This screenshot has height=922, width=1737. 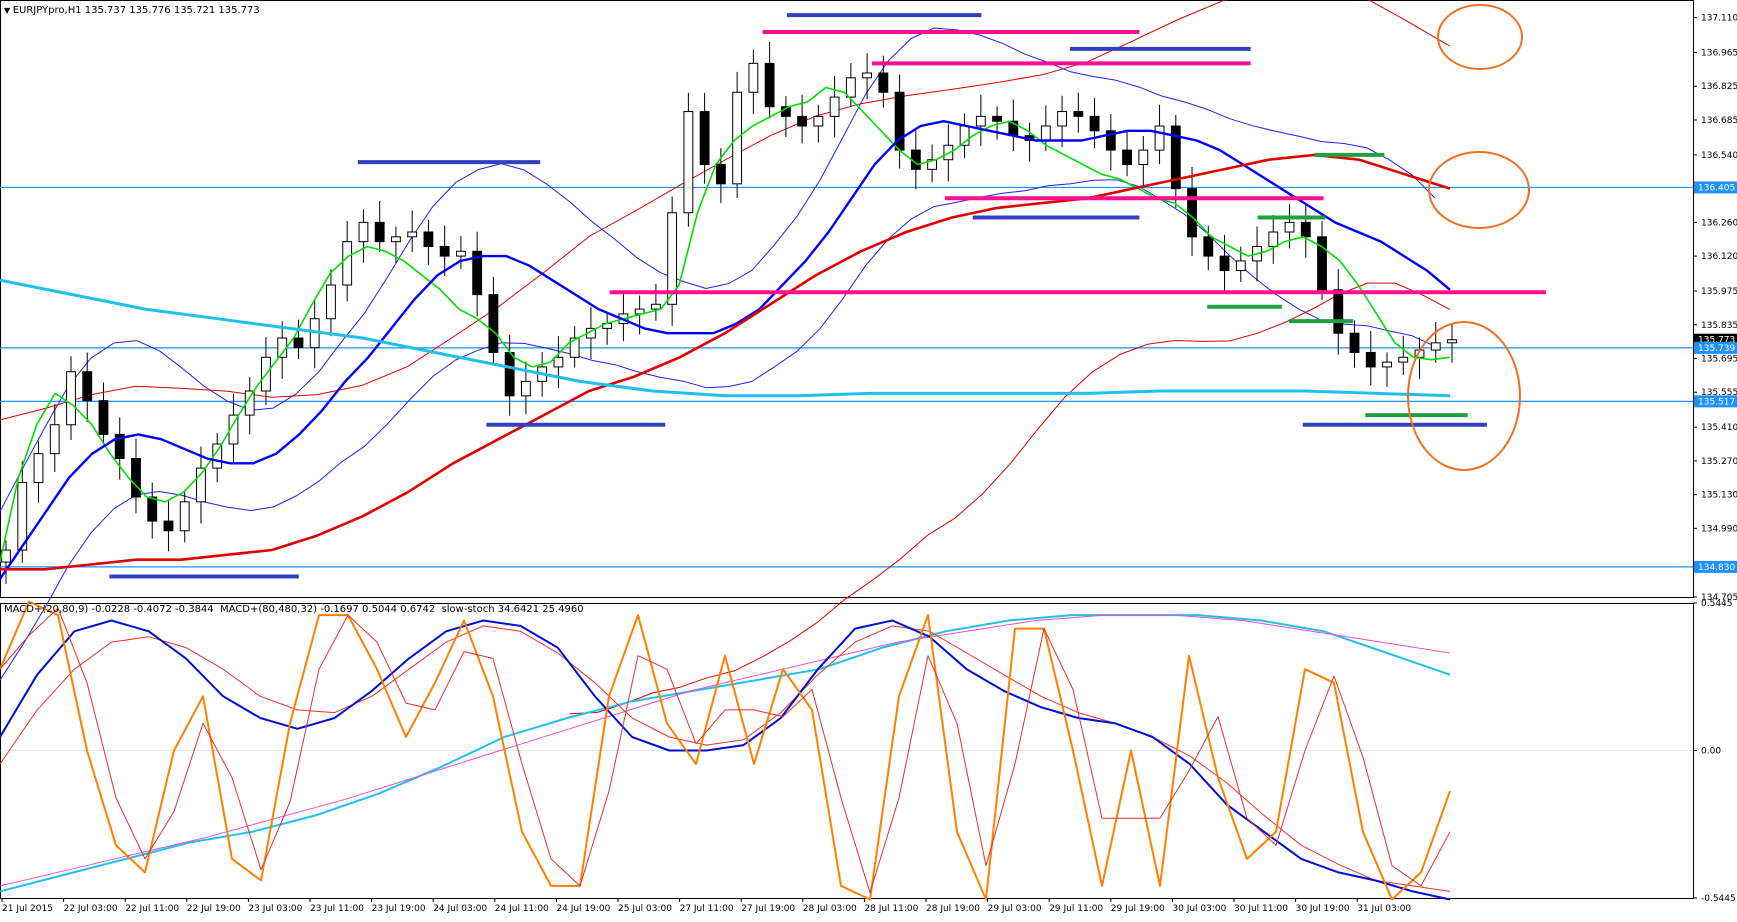 I want to click on y-tick-label: 135.130, so click(x=1719, y=496).